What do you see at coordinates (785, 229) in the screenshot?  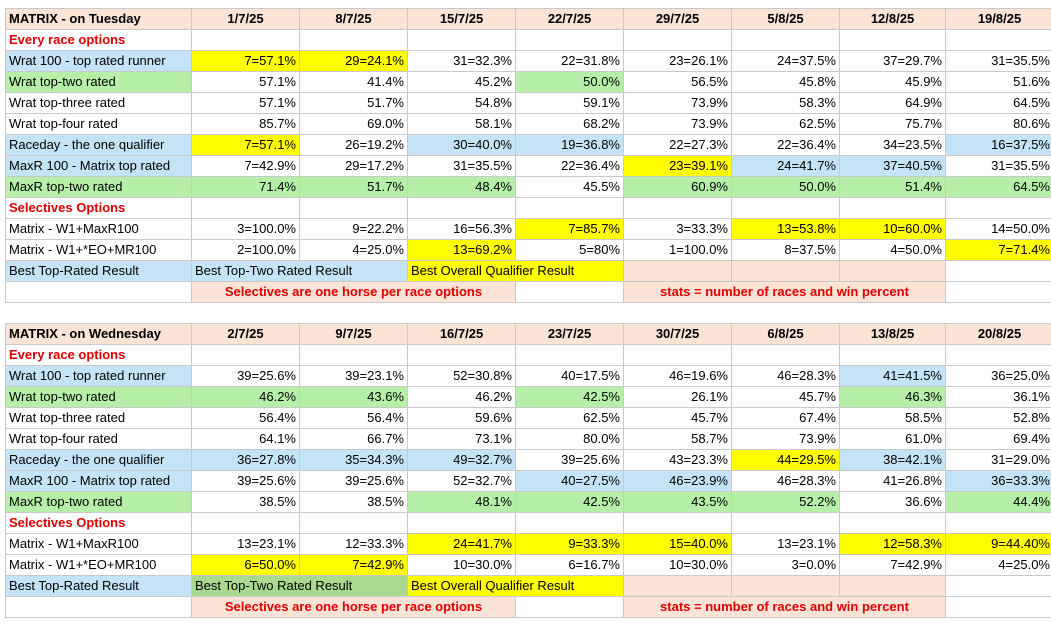 I see `stat-cell: 13=53.8%` at bounding box center [785, 229].